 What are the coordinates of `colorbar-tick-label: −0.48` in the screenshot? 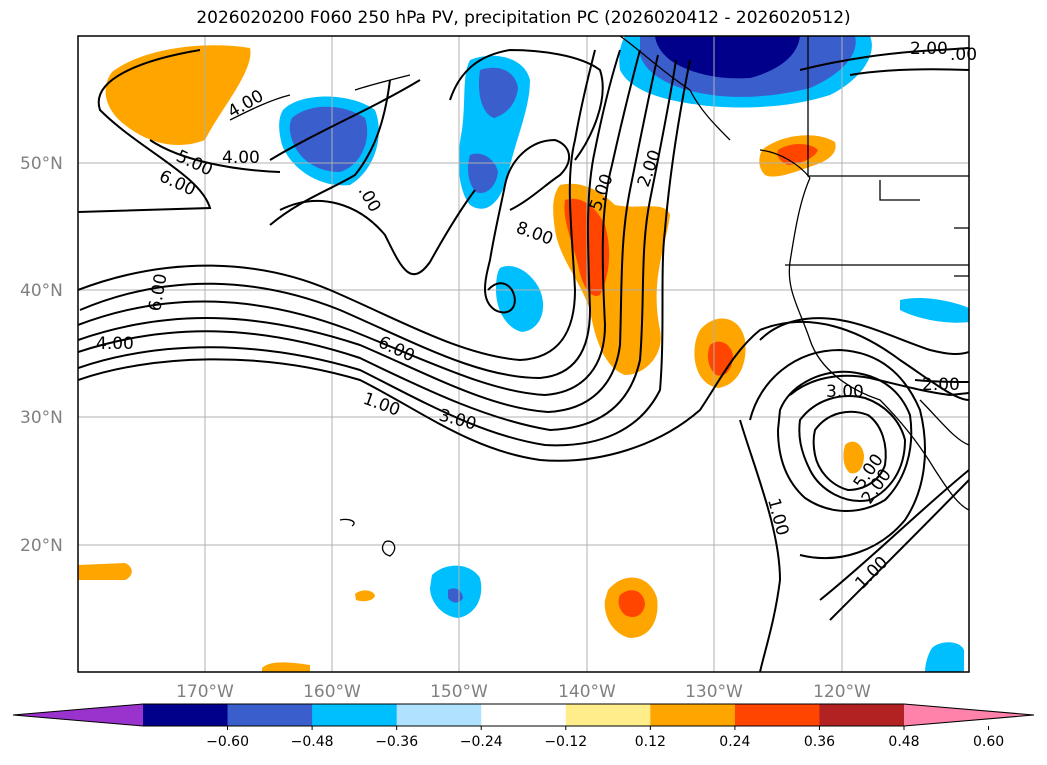 It's located at (312, 742).